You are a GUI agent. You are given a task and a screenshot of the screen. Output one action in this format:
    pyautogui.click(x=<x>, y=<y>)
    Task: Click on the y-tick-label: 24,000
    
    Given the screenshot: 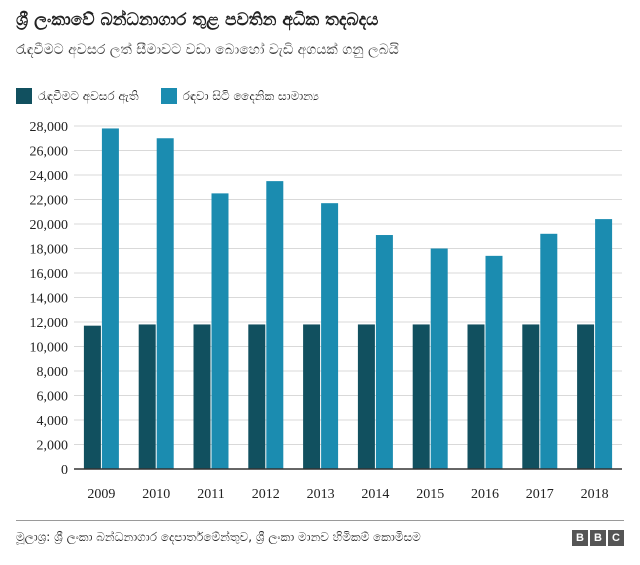 What is the action you would take?
    pyautogui.click(x=49, y=176)
    